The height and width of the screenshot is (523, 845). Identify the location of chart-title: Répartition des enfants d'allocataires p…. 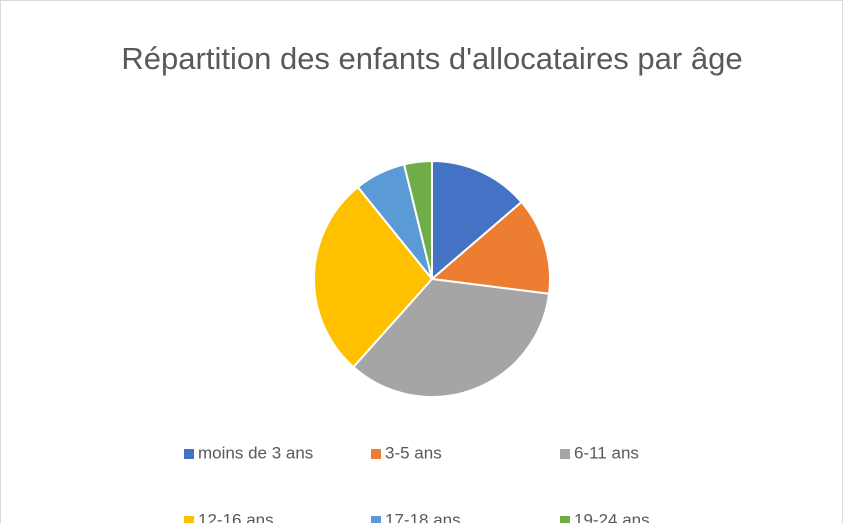
(432, 58).